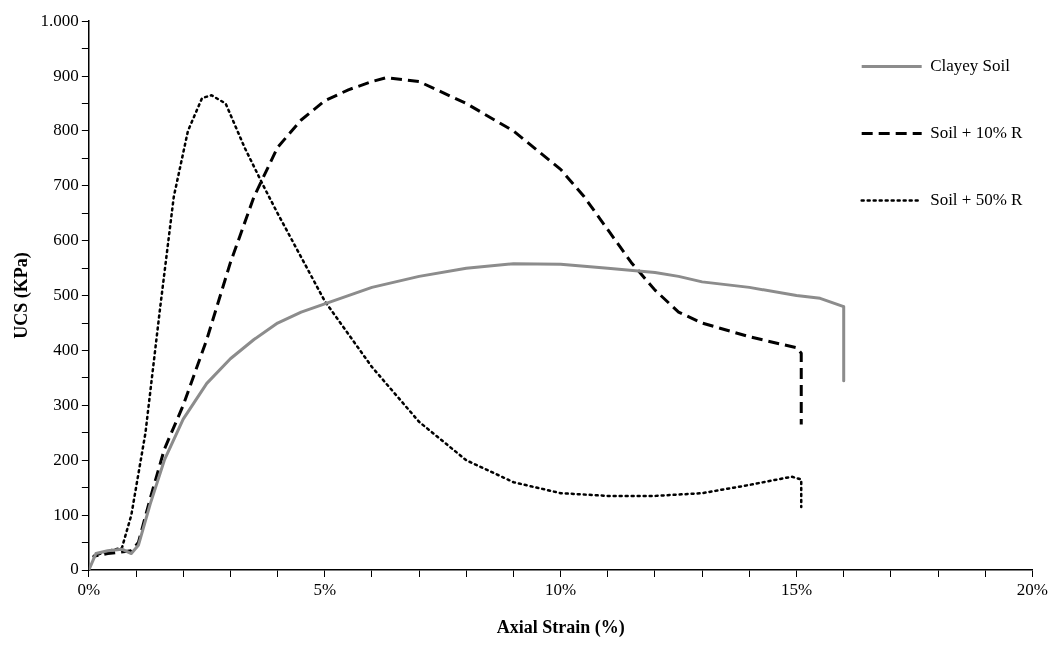 The image size is (1059, 655). I want to click on x-axis-title: Axial Strain (%), so click(560, 627).